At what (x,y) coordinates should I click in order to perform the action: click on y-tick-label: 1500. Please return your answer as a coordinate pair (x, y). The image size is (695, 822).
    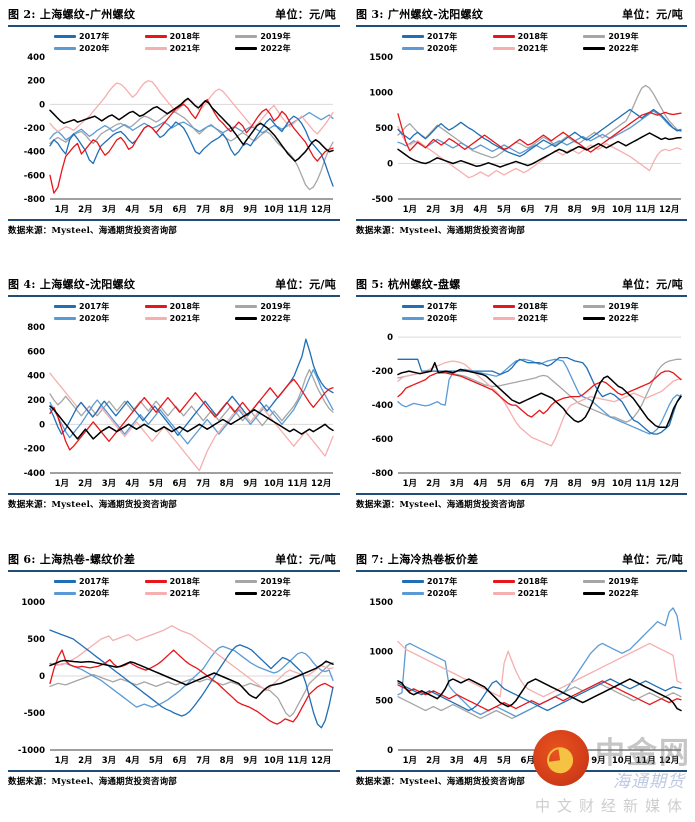
    Looking at the image, I should click on (381, 603).